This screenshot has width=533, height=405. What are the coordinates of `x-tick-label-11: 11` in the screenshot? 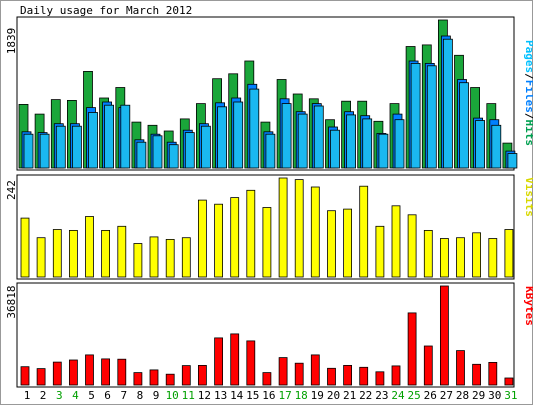 It's located at (188, 395).